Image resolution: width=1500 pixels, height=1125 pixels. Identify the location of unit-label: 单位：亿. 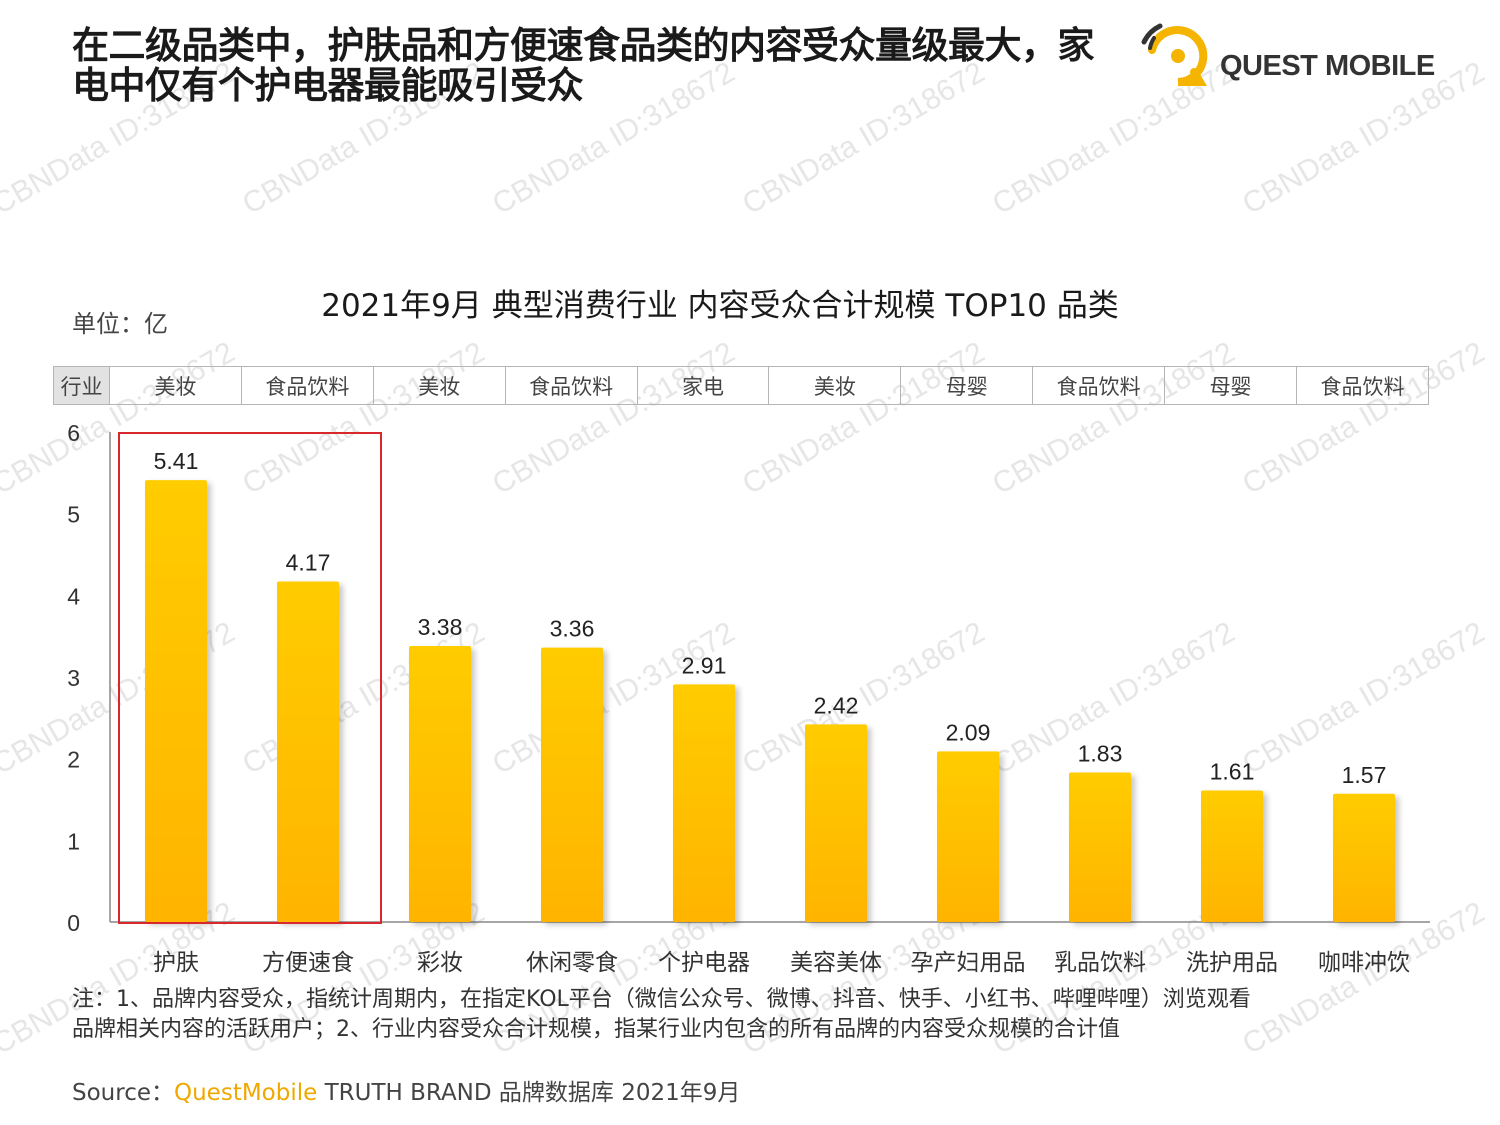
(120, 324).